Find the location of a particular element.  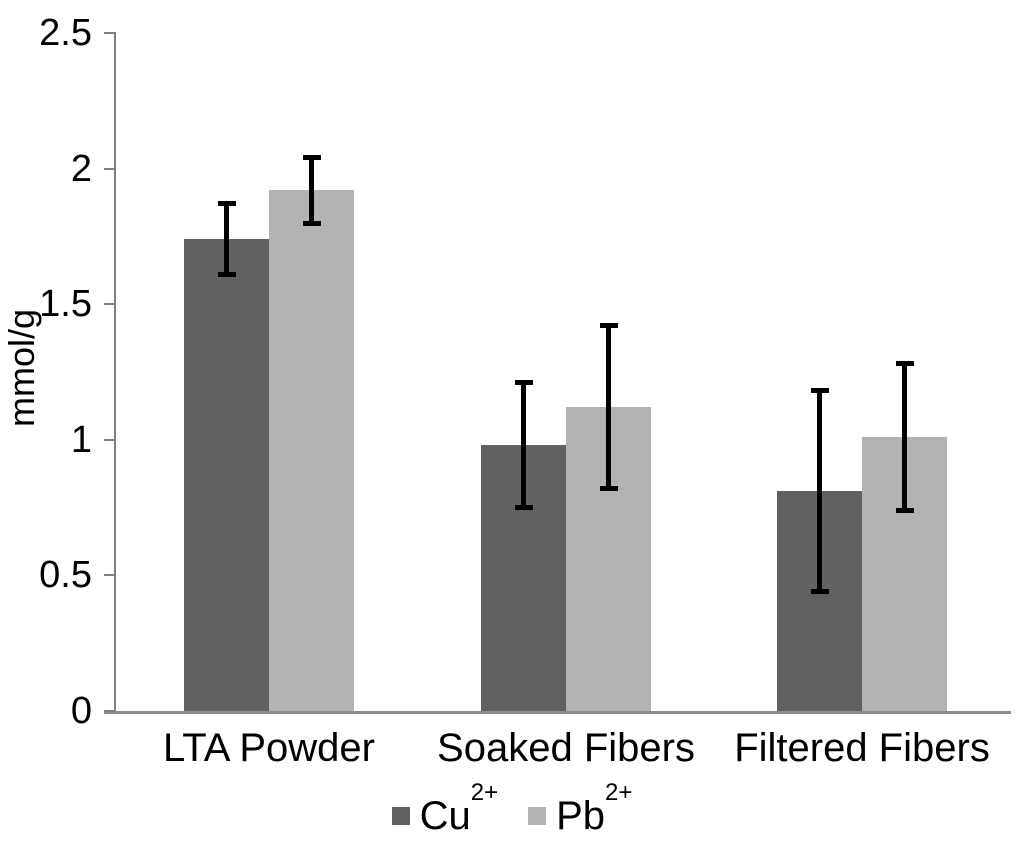

x-category-label-lta-powder: LTA Powder is located at coordinates (269, 748).